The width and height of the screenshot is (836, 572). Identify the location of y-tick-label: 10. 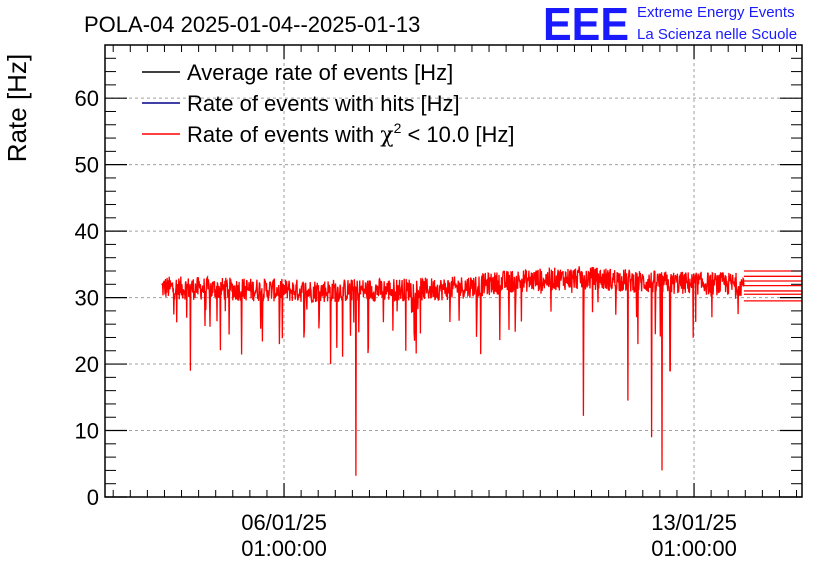
(87, 431).